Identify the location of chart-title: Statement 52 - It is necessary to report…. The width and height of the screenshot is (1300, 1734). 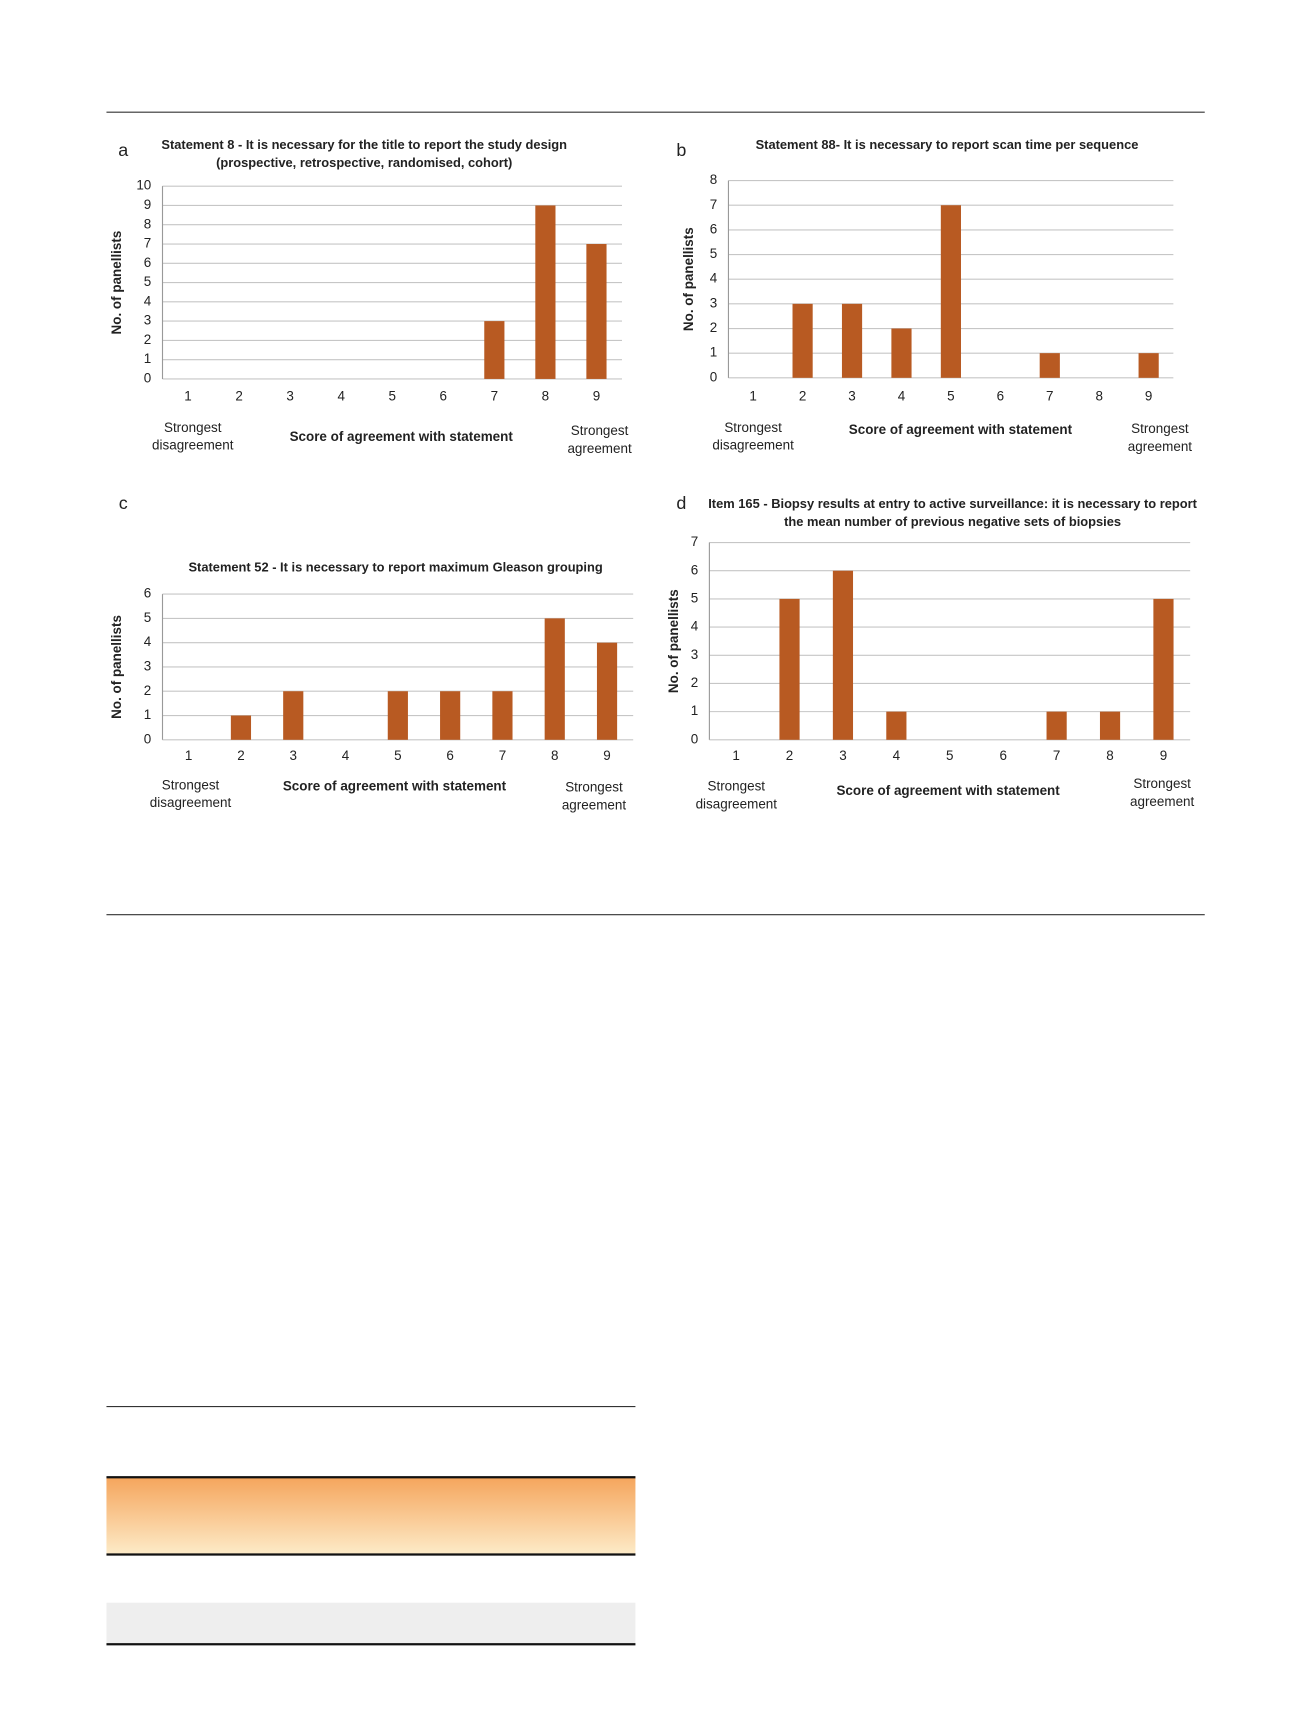
(395, 567).